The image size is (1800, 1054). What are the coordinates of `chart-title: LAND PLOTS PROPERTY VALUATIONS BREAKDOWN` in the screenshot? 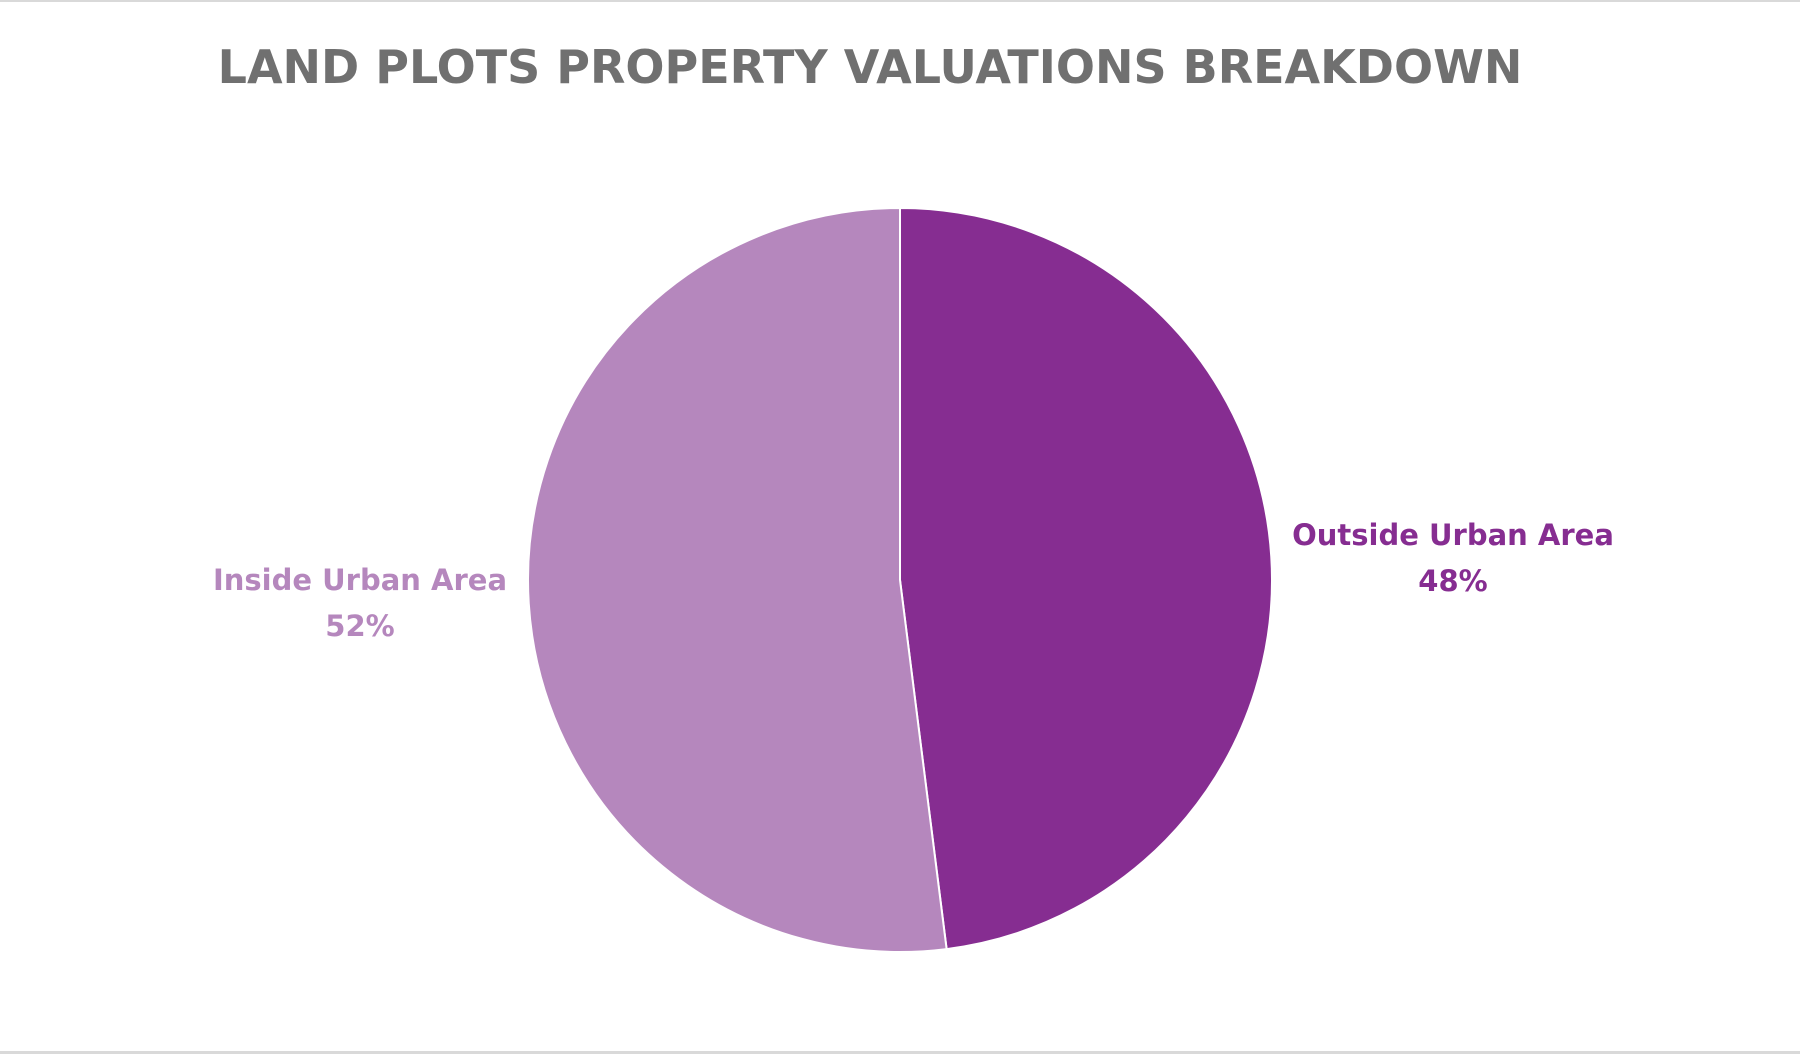 It's located at (870, 67).